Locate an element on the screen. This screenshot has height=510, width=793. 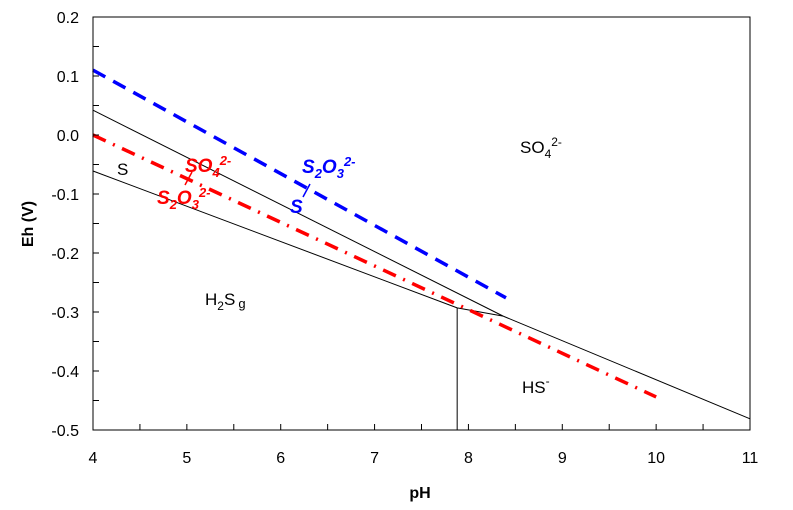
y-tick-label: -0.1 is located at coordinates (65, 195).